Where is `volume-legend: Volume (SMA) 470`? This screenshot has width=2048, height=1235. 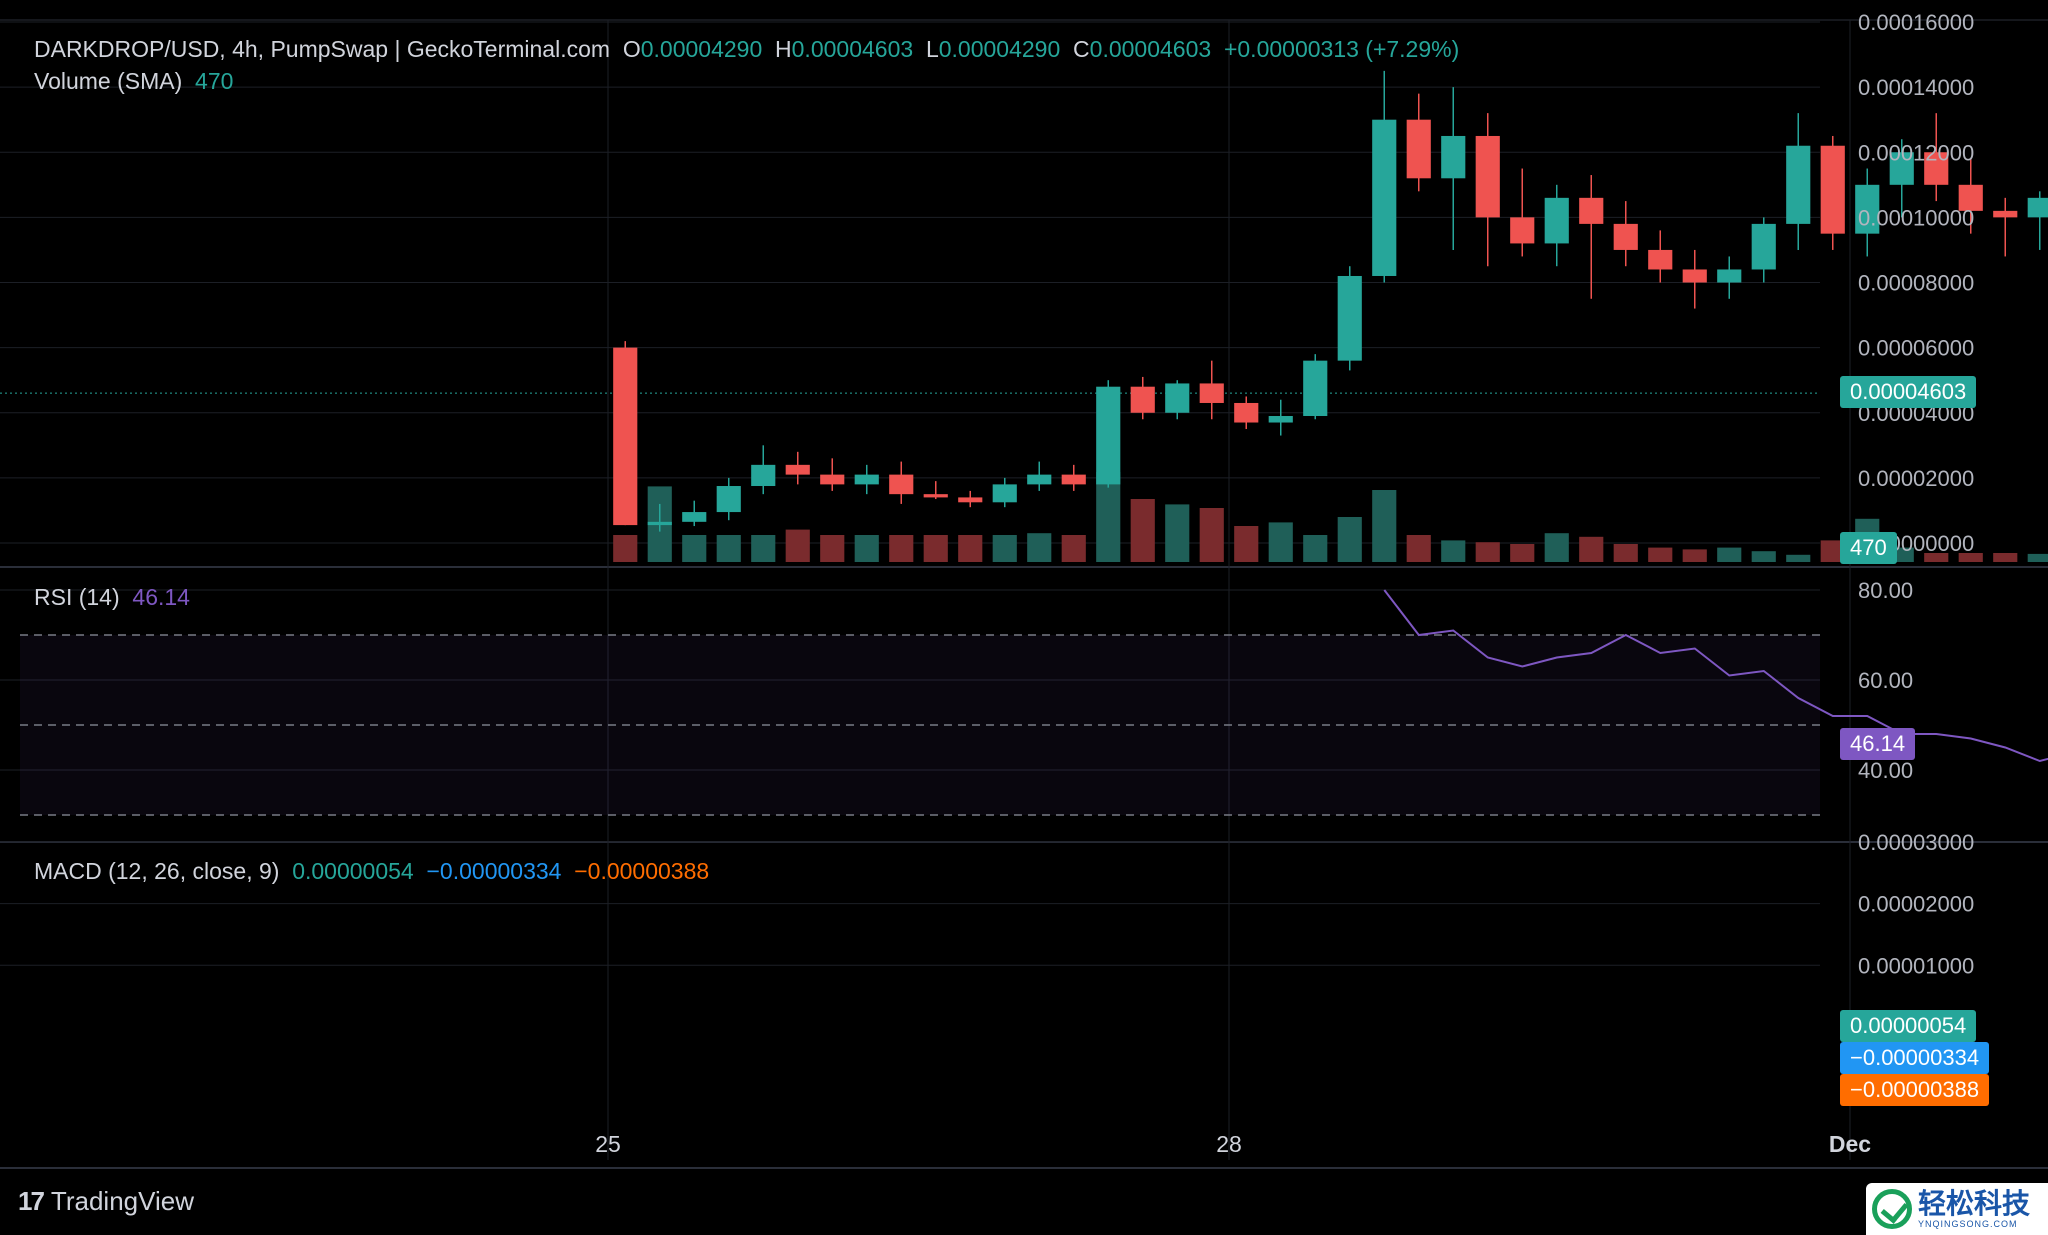
volume-legend: Volume (SMA) 470 is located at coordinates (133, 81).